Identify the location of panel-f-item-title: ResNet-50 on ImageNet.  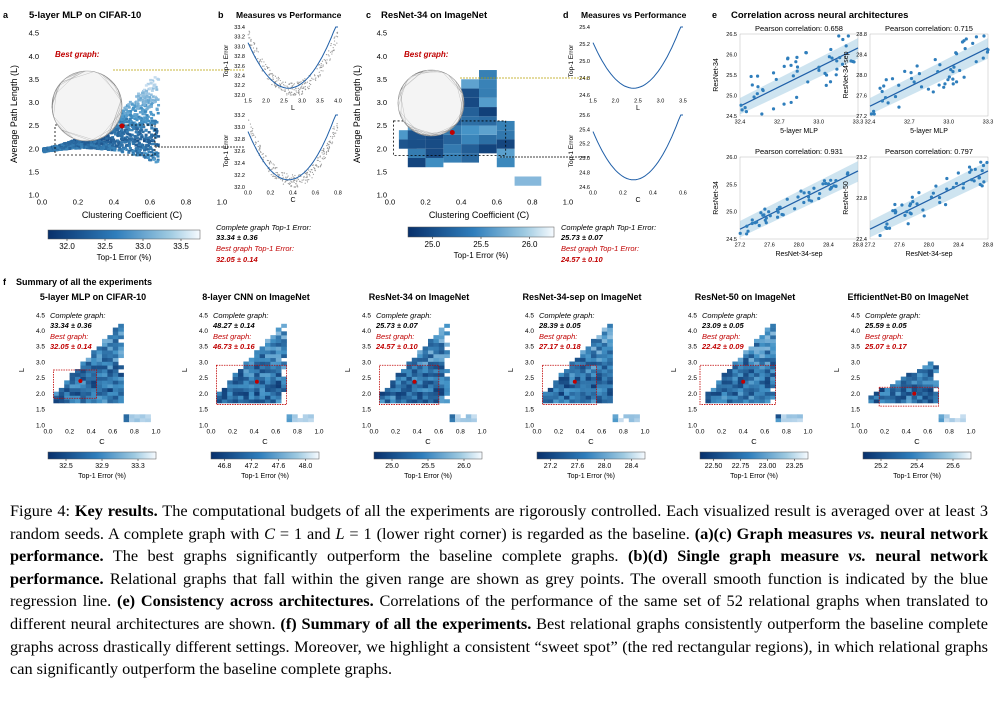
(745, 297).